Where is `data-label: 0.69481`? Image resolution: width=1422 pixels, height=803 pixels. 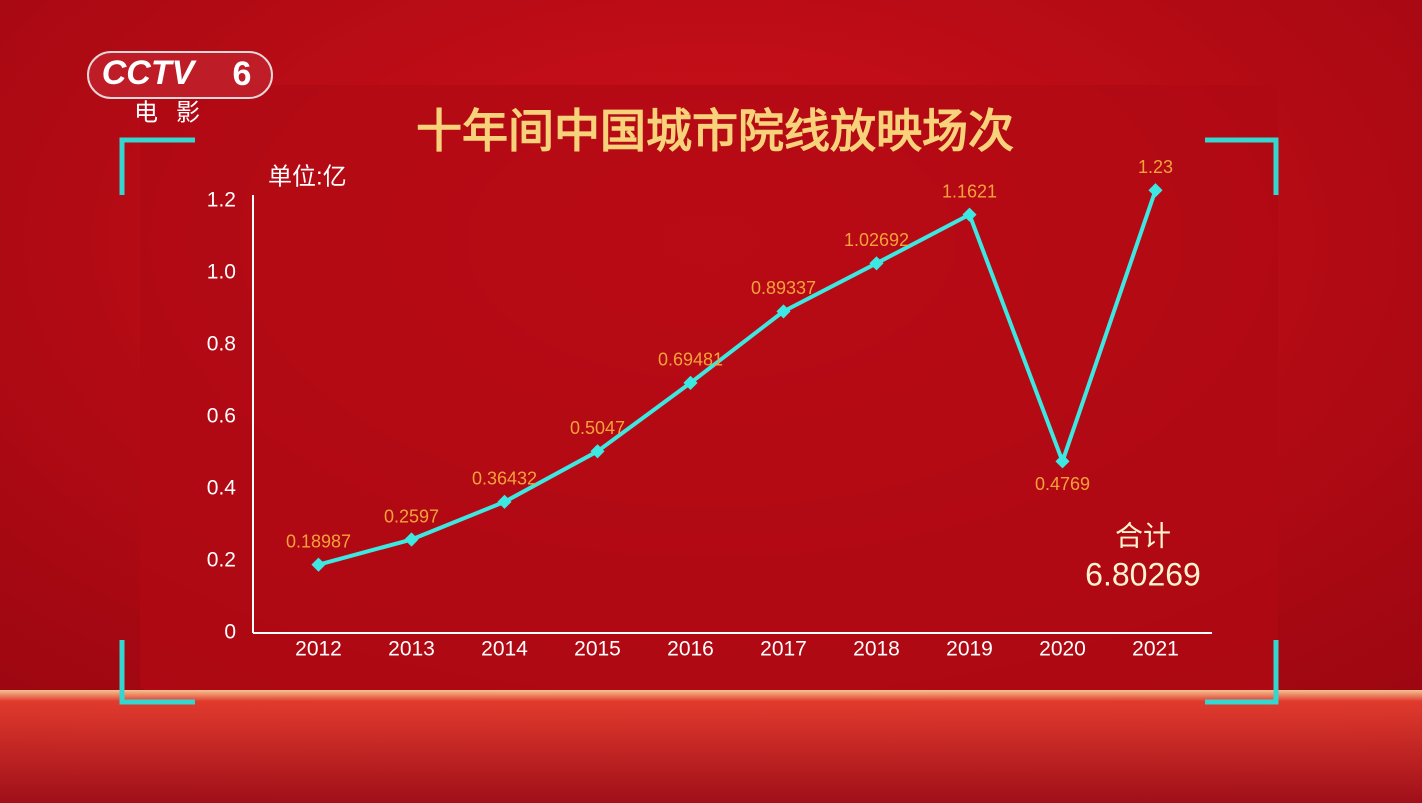
data-label: 0.69481 is located at coordinates (690, 360).